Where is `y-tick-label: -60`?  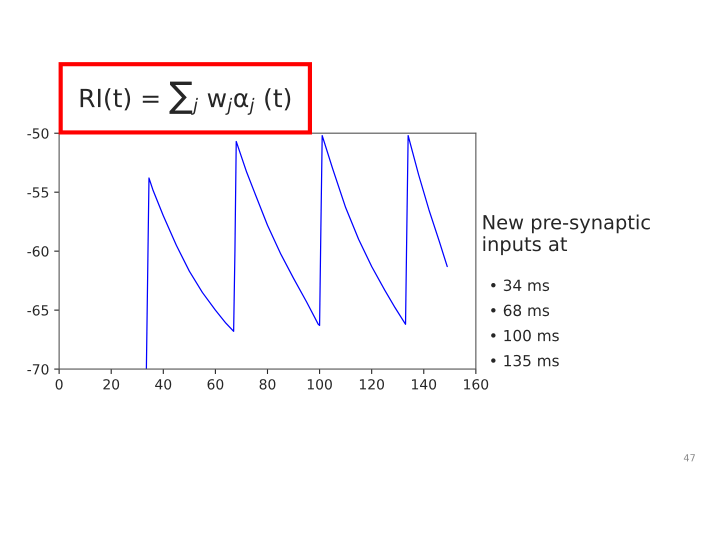 y-tick-label: -60 is located at coordinates (37, 251).